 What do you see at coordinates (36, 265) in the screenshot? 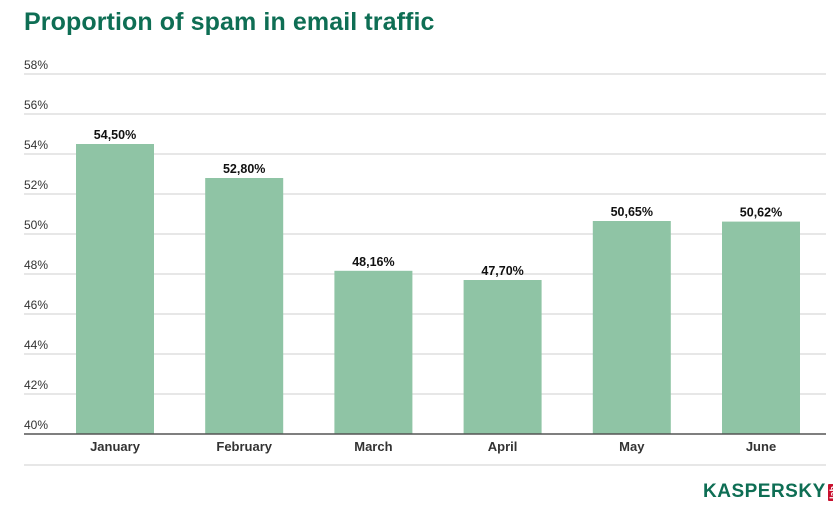
I see `y-tick-label: 48%` at bounding box center [36, 265].